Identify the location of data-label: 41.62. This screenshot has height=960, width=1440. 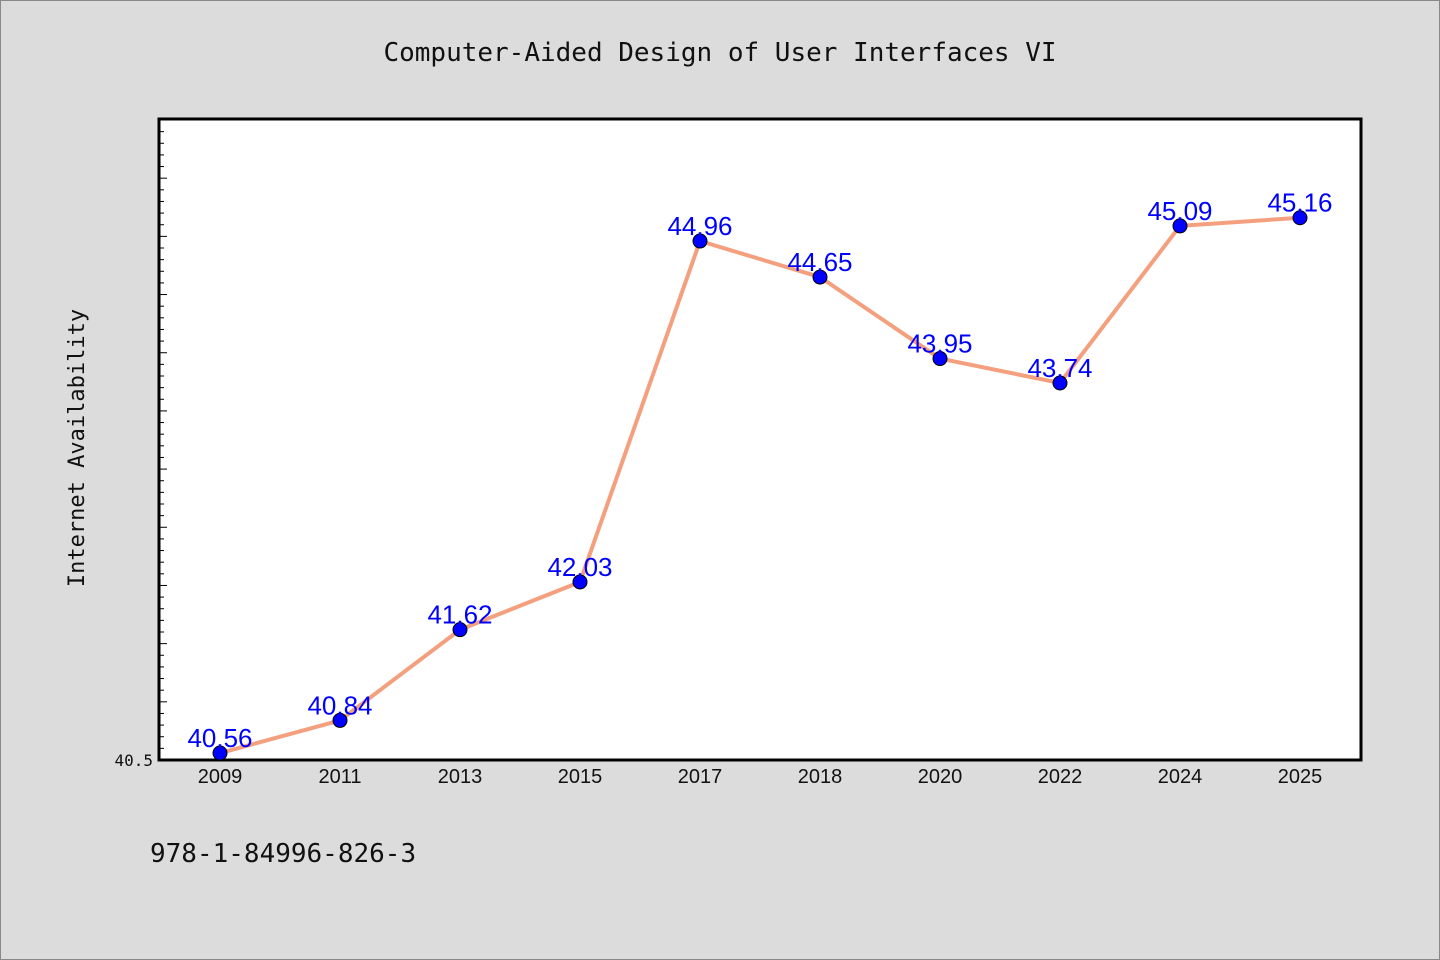
(459, 615).